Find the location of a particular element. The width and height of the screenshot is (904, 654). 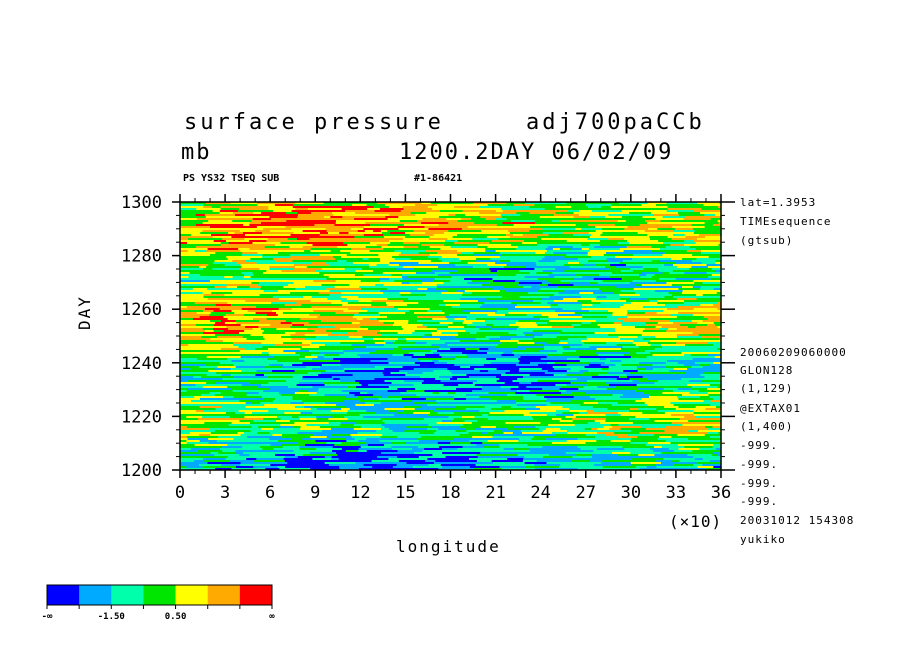

right-info-bottom-3: @EXTAX01 is located at coordinates (770, 408).